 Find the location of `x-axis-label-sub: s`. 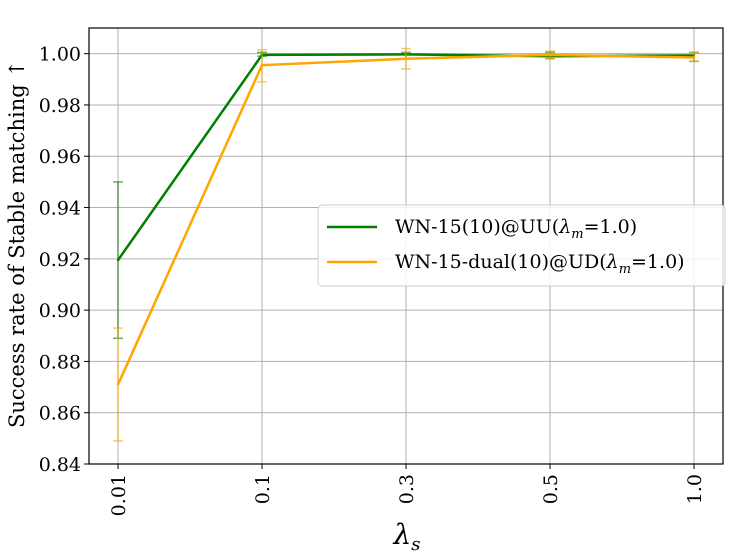

x-axis-label-sub: s is located at coordinates (415, 544).